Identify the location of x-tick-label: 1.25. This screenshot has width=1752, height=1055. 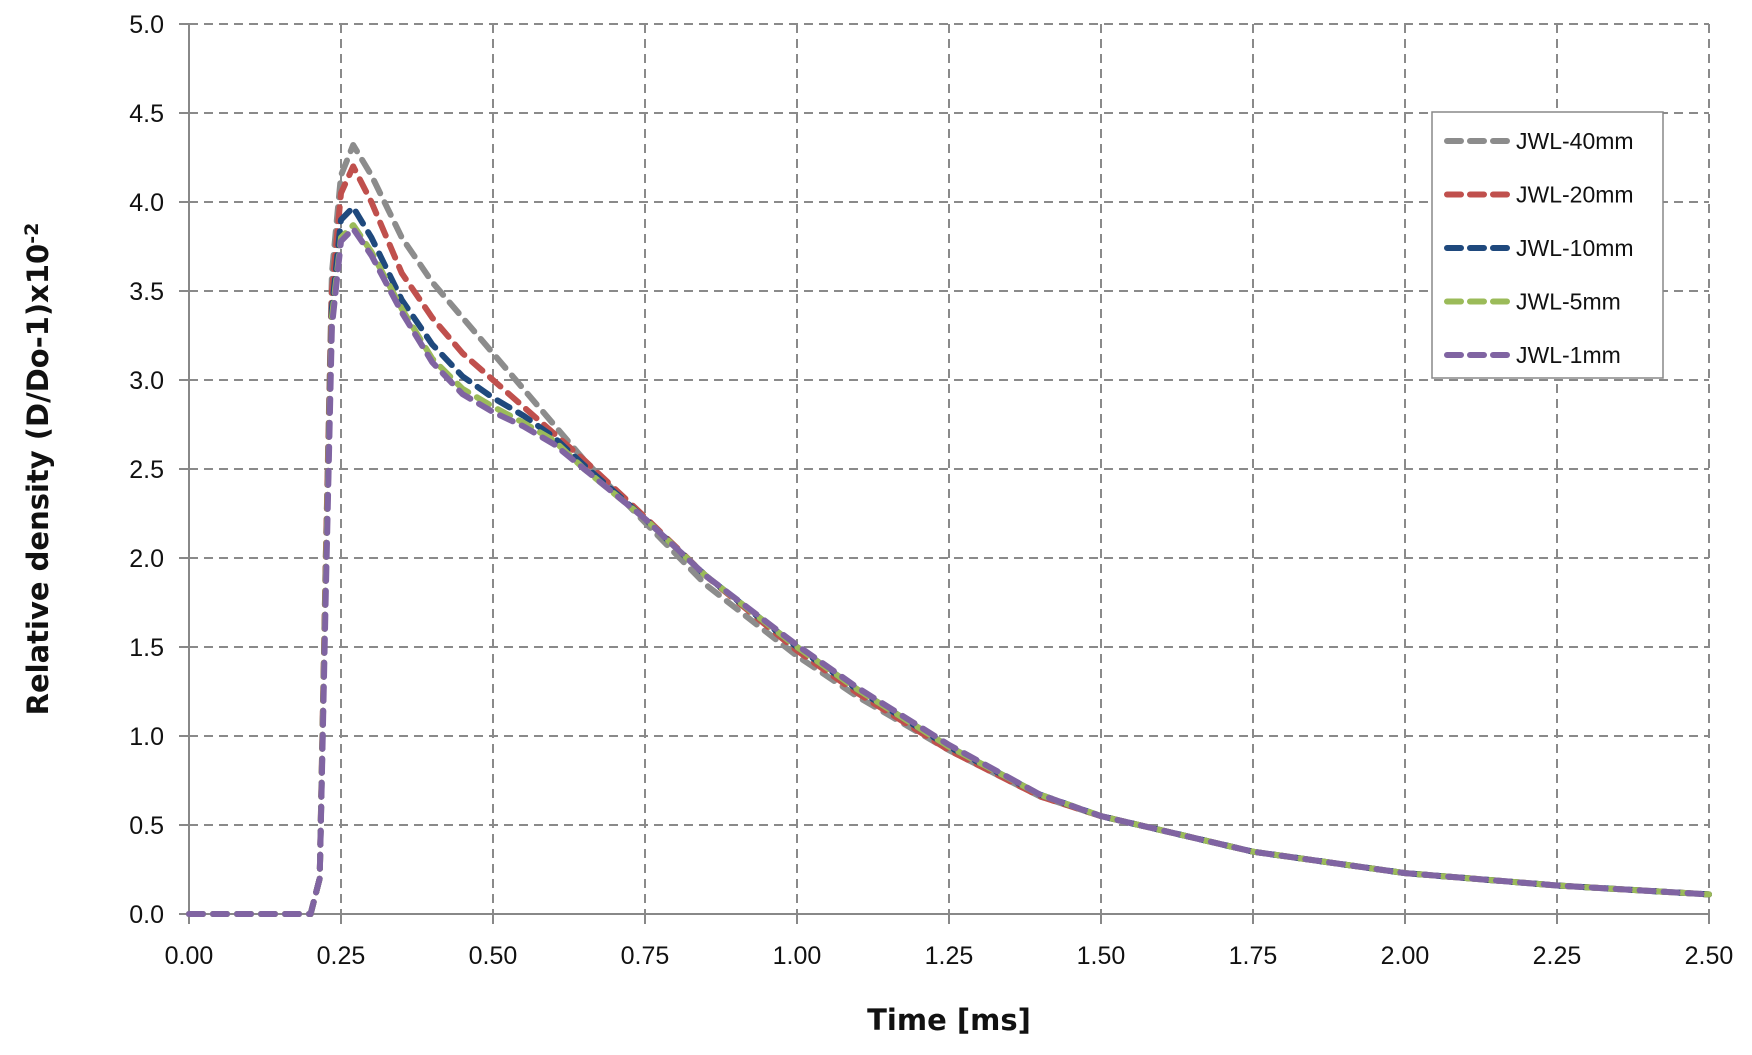
(949, 956).